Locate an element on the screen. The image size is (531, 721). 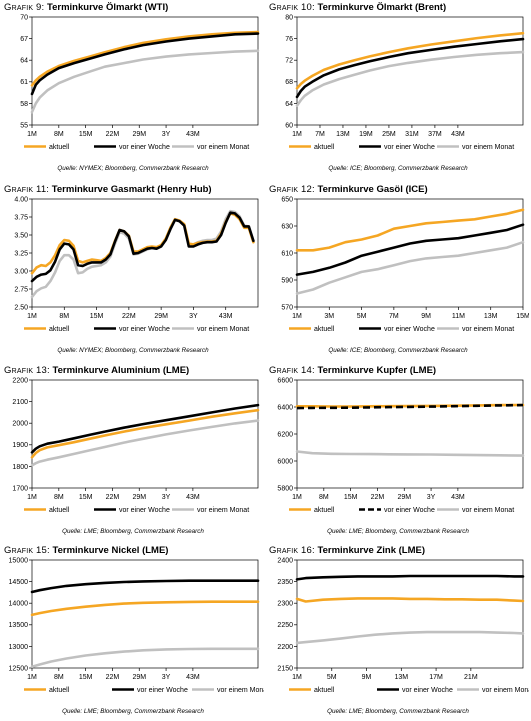
y-tick-label: 14000 is located at coordinates (19, 604).